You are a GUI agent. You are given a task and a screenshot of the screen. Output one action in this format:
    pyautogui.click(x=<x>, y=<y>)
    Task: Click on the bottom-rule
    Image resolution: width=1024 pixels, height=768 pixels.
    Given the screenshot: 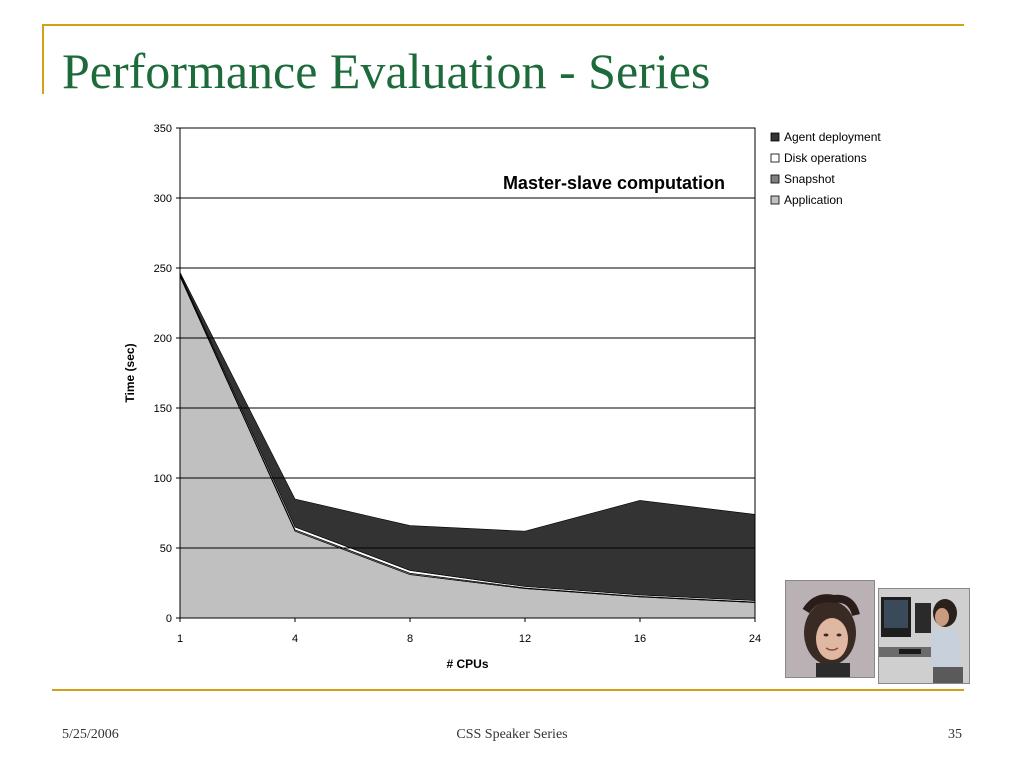 What is the action you would take?
    pyautogui.click(x=508, y=690)
    